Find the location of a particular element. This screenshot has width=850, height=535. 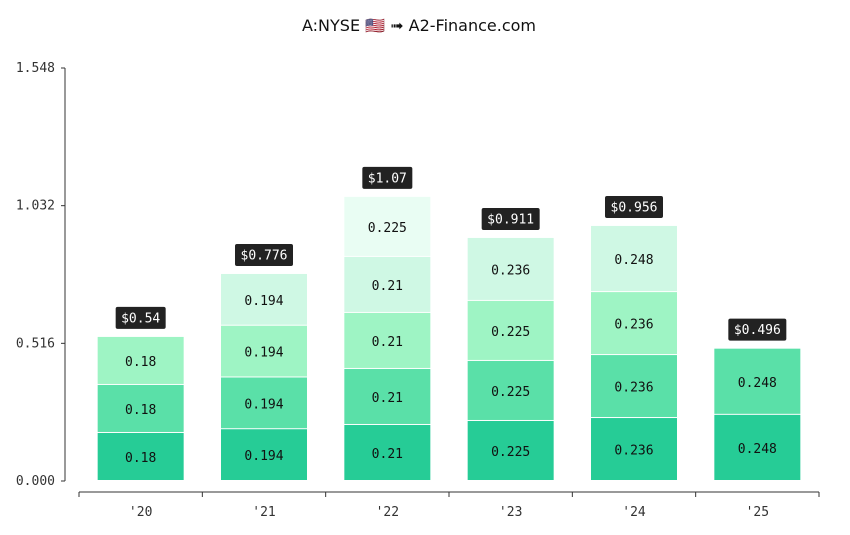

y-tick-label: 0.000 is located at coordinates (35, 481).